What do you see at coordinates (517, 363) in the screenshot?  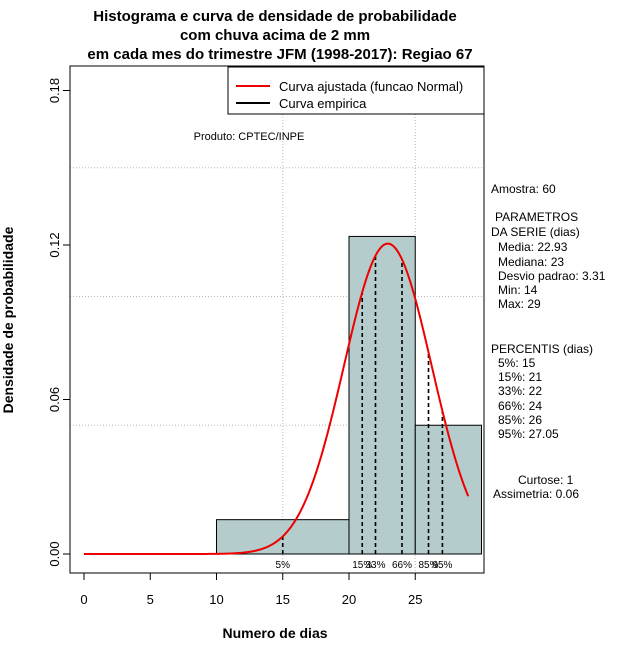 I see `stat-p5: 5%: 15` at bounding box center [517, 363].